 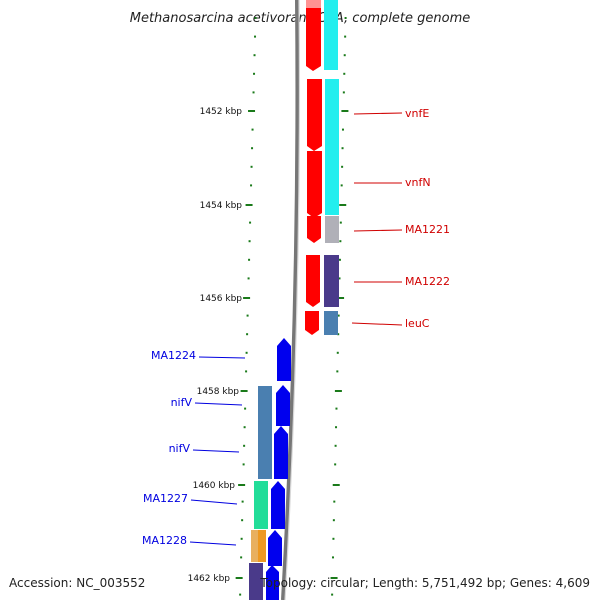 I want to click on genome-backbone-highlight, so click(x=292, y=300).